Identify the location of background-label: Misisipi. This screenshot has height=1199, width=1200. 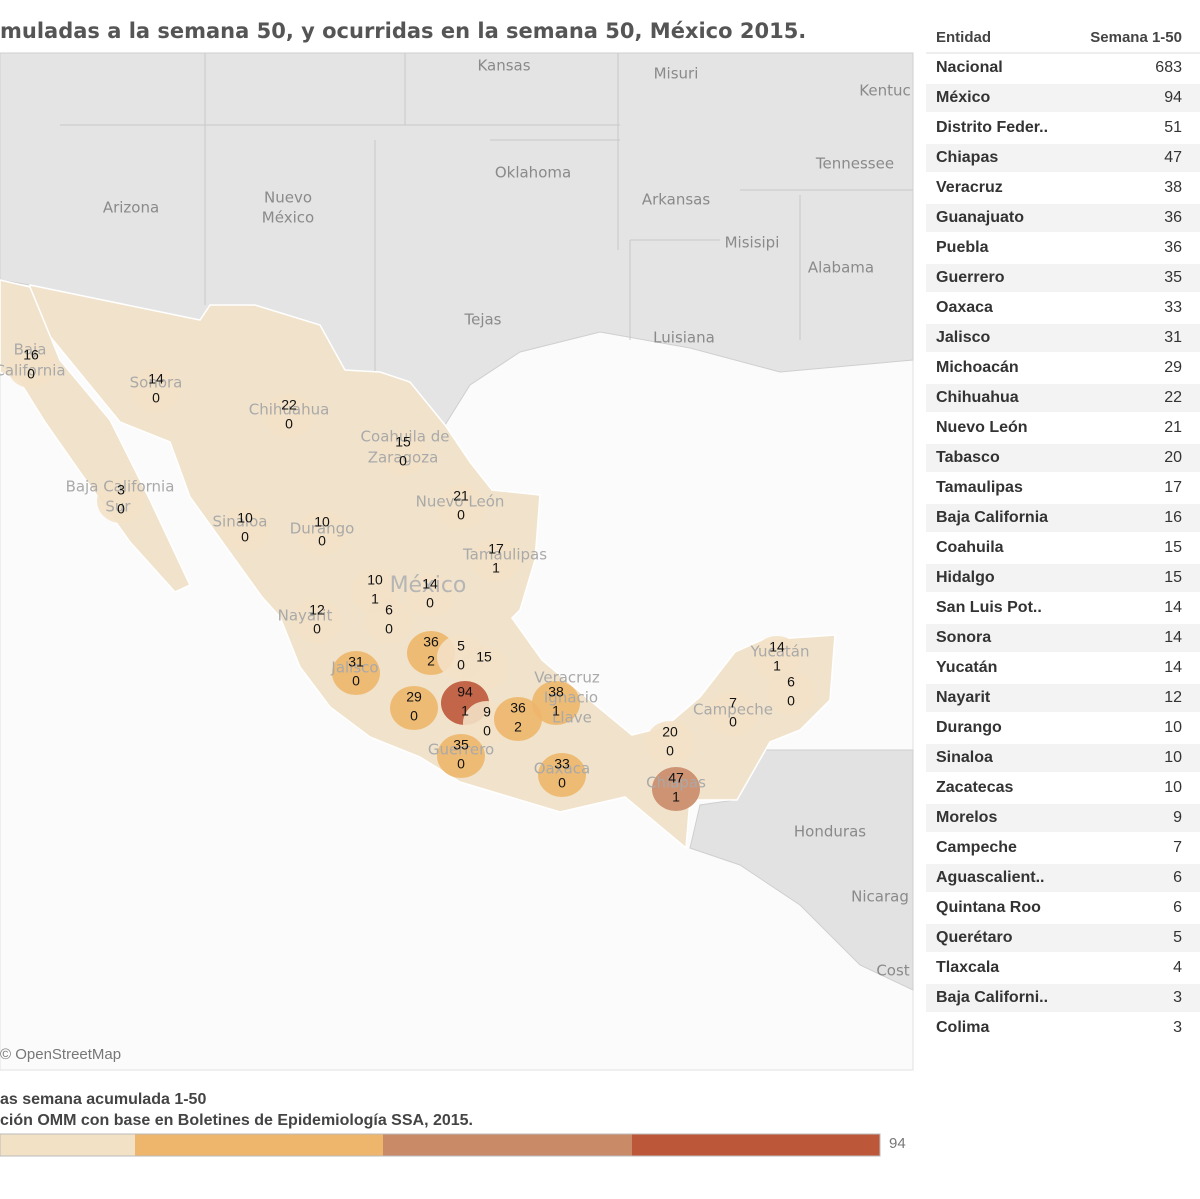
(752, 243).